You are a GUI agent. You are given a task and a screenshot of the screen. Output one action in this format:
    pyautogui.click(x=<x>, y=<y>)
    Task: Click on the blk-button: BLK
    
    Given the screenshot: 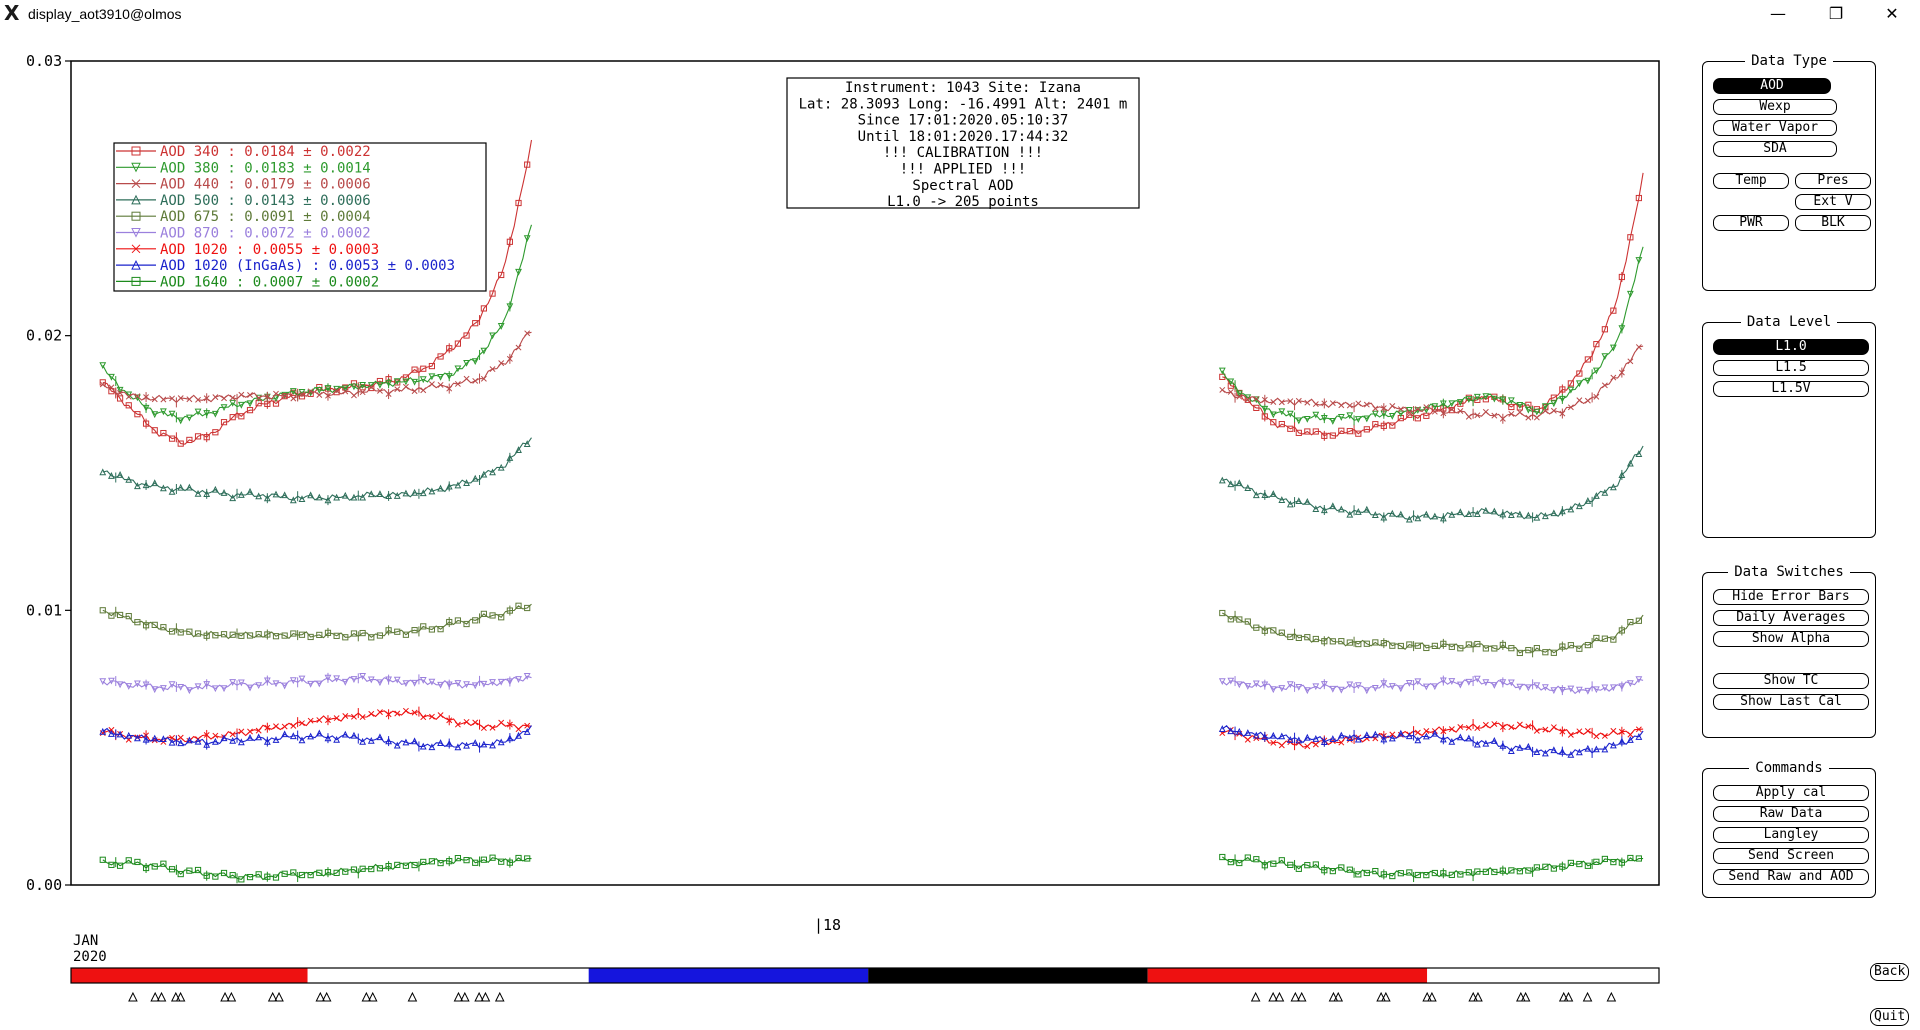 What is the action you would take?
    pyautogui.click(x=1833, y=223)
    